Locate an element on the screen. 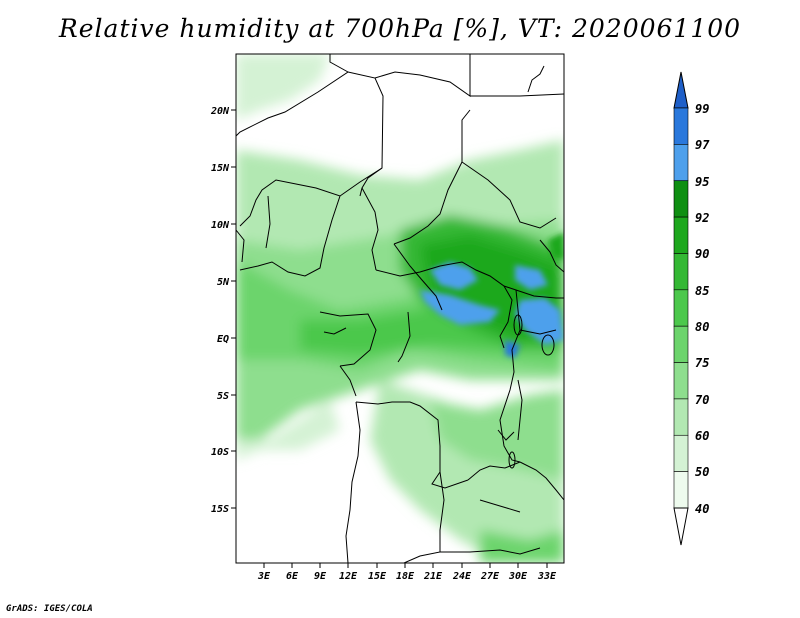 Image resolution: width=800 pixels, height=618 pixels. lon-tick: 12E is located at coordinates (348, 576).